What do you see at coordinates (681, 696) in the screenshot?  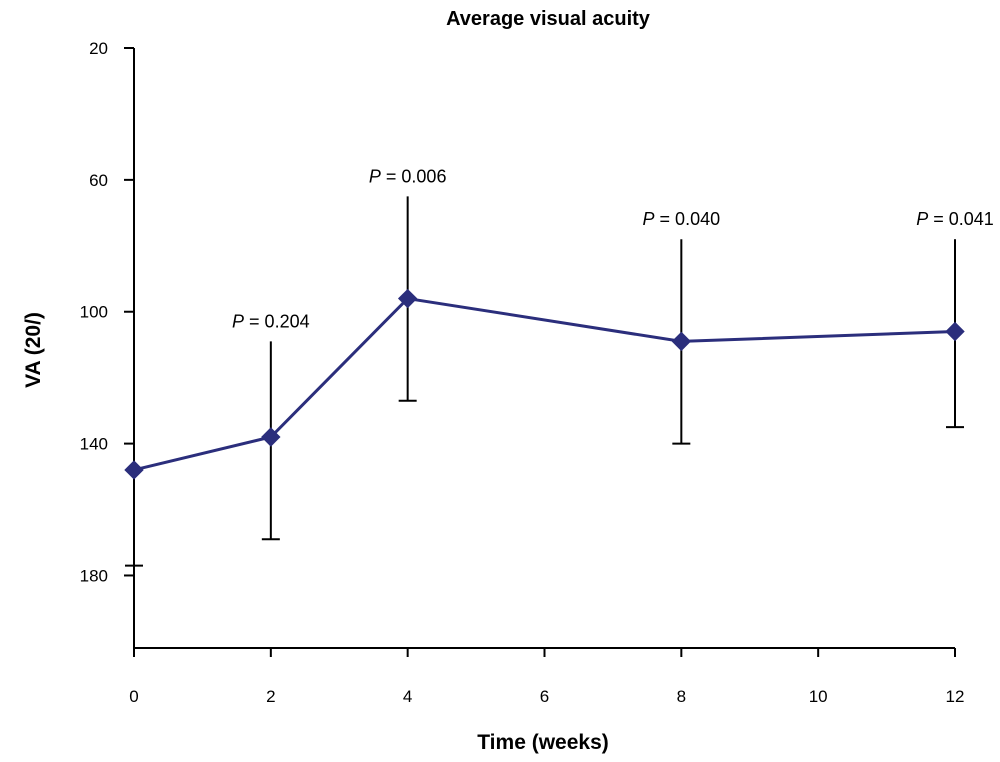 I see `x-tick-label-4: 8` at bounding box center [681, 696].